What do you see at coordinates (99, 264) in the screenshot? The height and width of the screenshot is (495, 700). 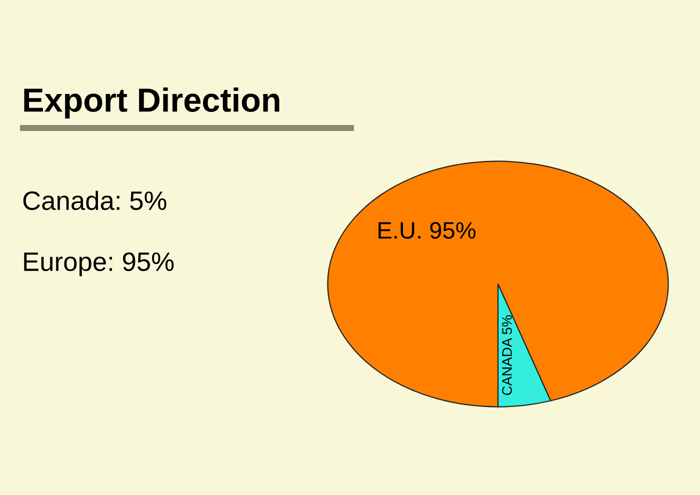 I see `text: Europe: 95%` at bounding box center [99, 264].